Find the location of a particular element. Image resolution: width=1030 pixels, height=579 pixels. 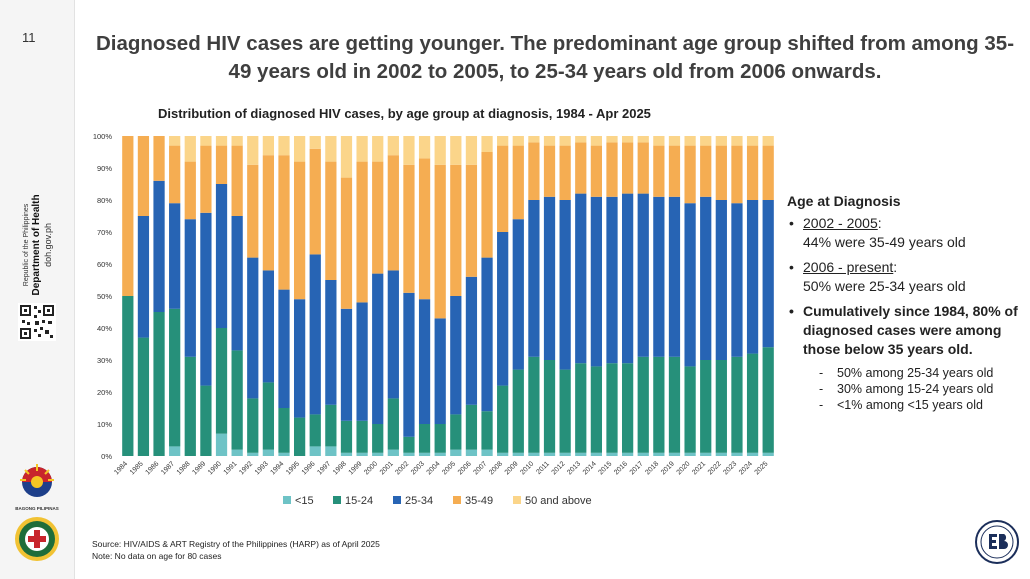

x-tick-label: 1985 is located at coordinates (137, 468).